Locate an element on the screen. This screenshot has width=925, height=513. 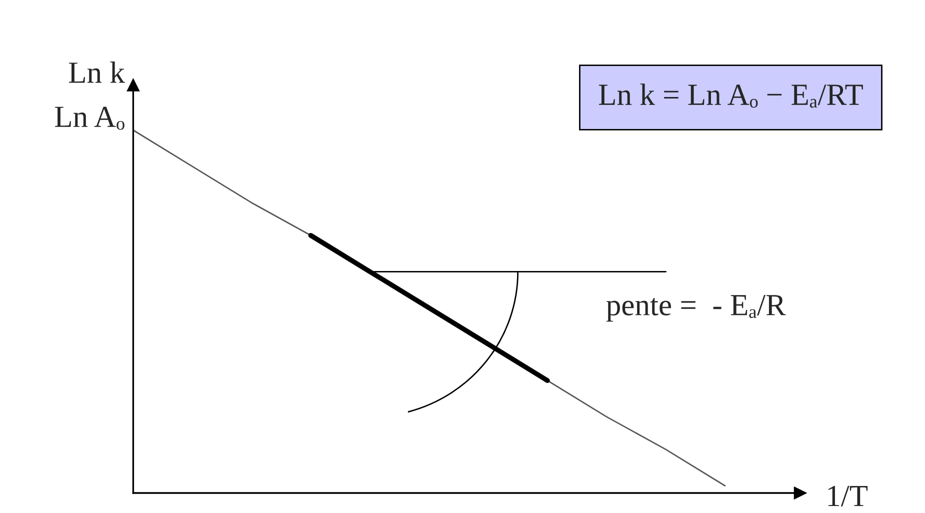
text: Ln Aₒ is located at coordinates (89, 118).